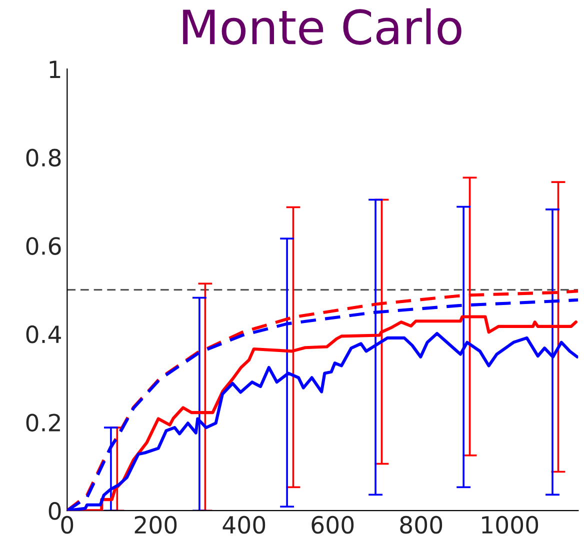  What do you see at coordinates (54, 511) in the screenshot?
I see `y-tick-label: 0` at bounding box center [54, 511].